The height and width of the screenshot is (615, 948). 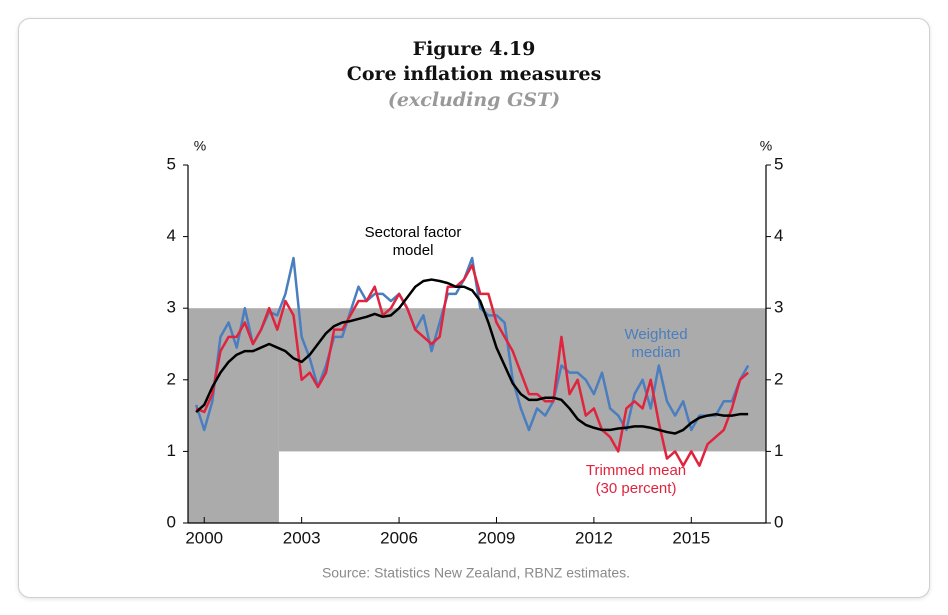 What do you see at coordinates (413, 250) in the screenshot?
I see `annotation: model` at bounding box center [413, 250].